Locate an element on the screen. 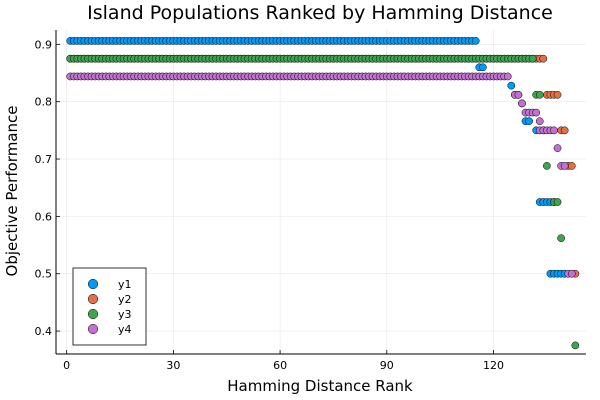 The image size is (600, 400). legend-marker-y4 is located at coordinates (93, 329).